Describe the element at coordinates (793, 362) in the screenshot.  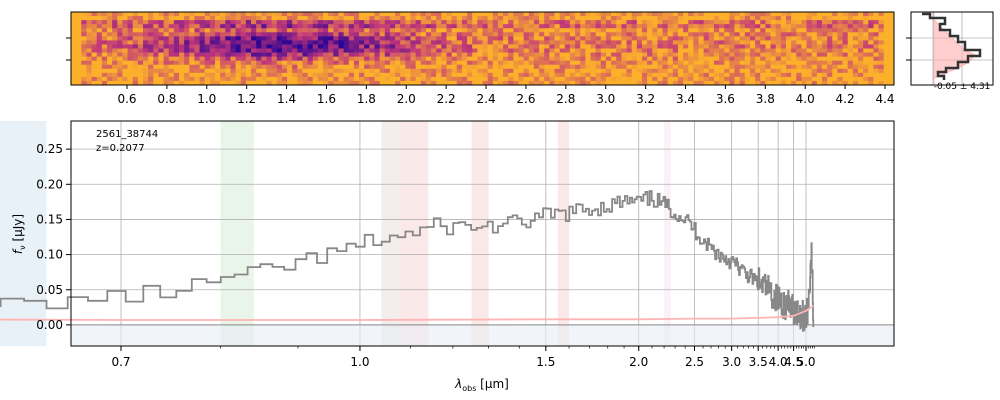
I see `x-tick-label: 4.5` at that location.